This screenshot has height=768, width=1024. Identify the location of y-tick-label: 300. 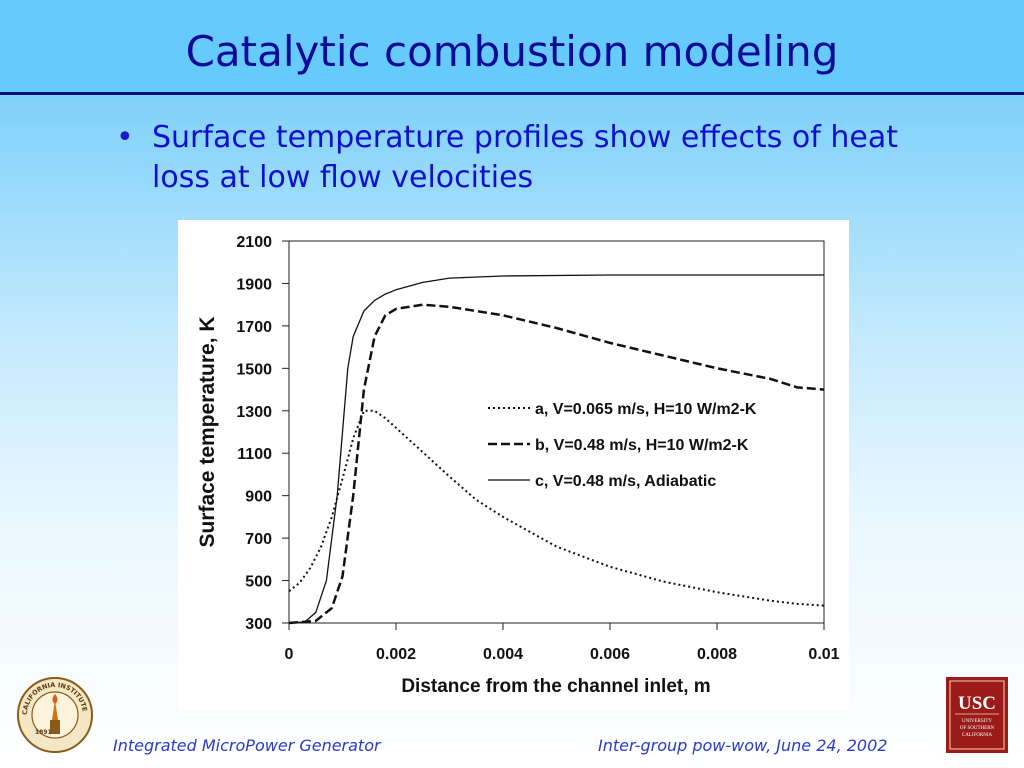
(258, 624).